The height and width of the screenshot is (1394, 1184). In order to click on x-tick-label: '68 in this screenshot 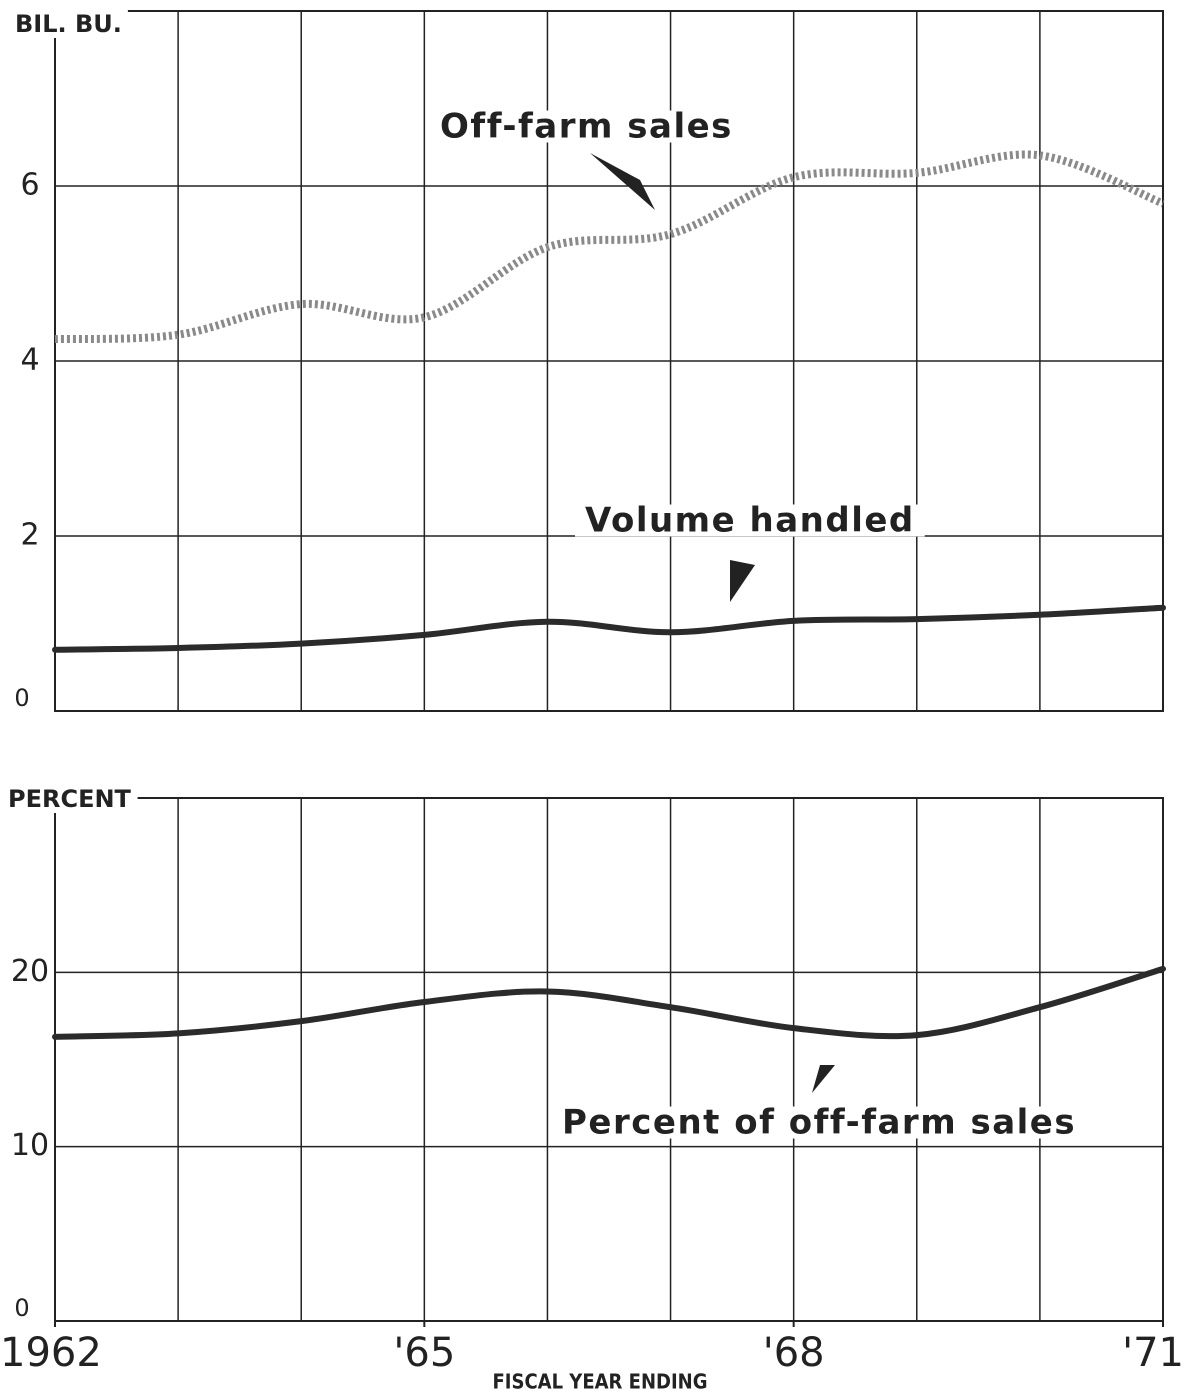, I will do `click(794, 1353)`.